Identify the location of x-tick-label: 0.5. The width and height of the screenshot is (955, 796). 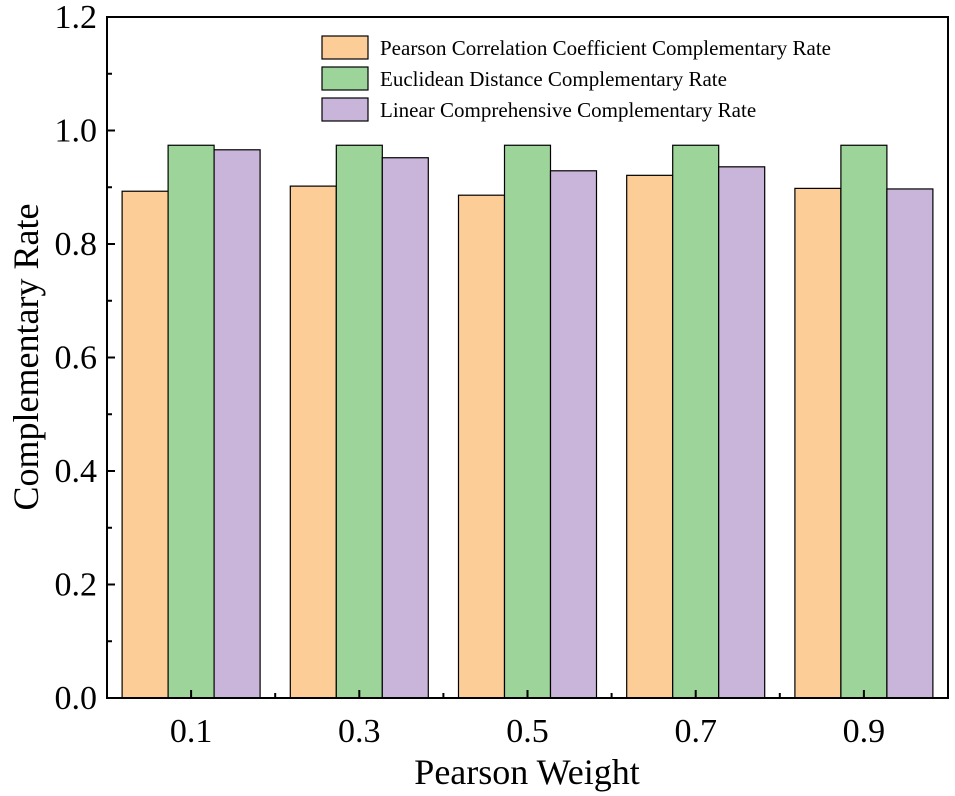
(527, 731).